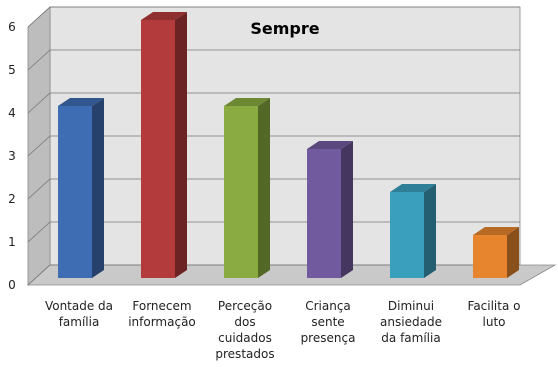  Describe the element at coordinates (79, 314) in the screenshot. I see `x-tick-label: Vontade da família` at that location.